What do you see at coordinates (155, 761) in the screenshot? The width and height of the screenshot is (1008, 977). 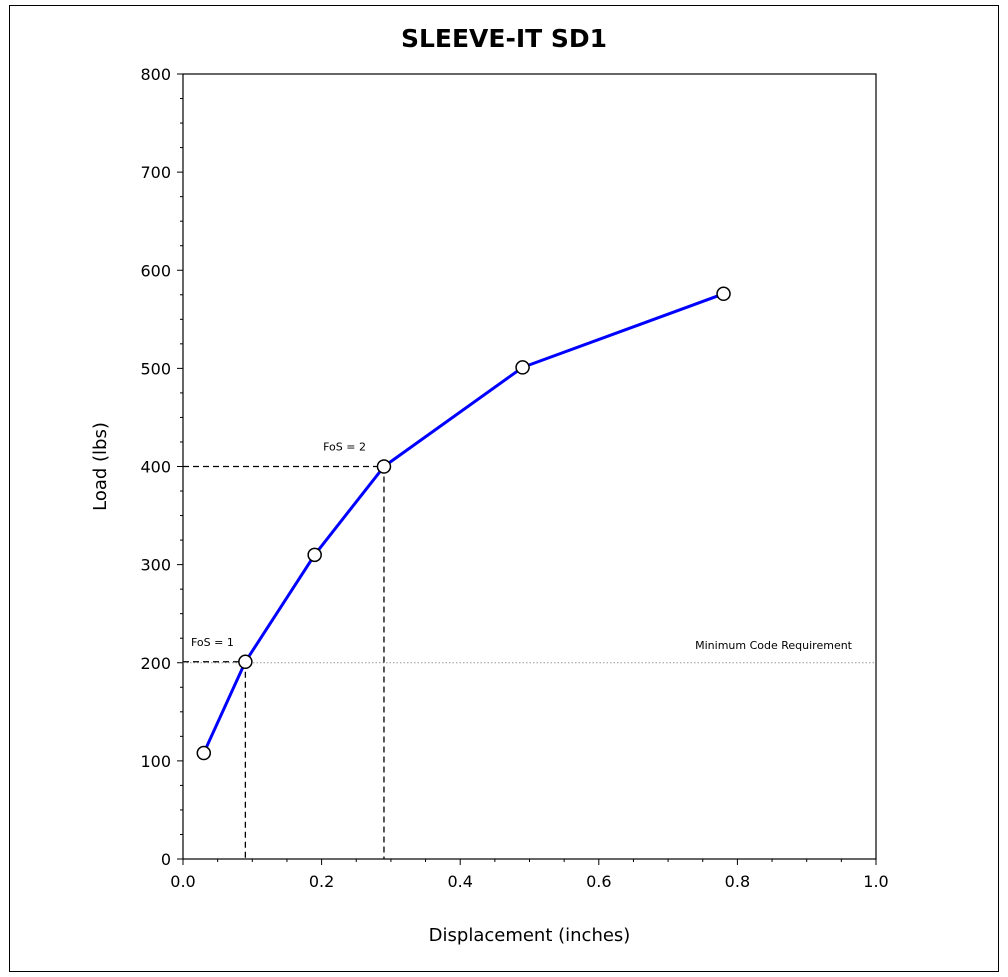 I see `y-tick-label: 100` at bounding box center [155, 761].